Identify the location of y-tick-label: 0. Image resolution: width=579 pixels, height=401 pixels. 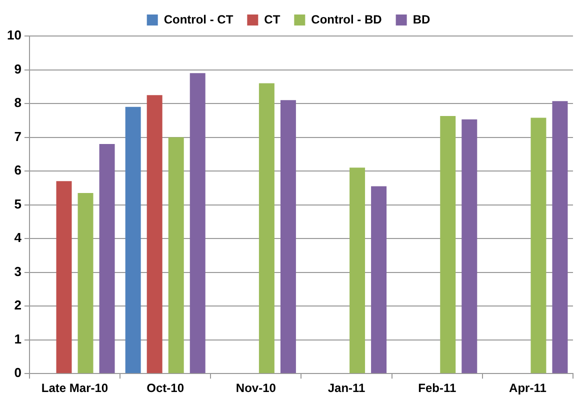
(18, 372).